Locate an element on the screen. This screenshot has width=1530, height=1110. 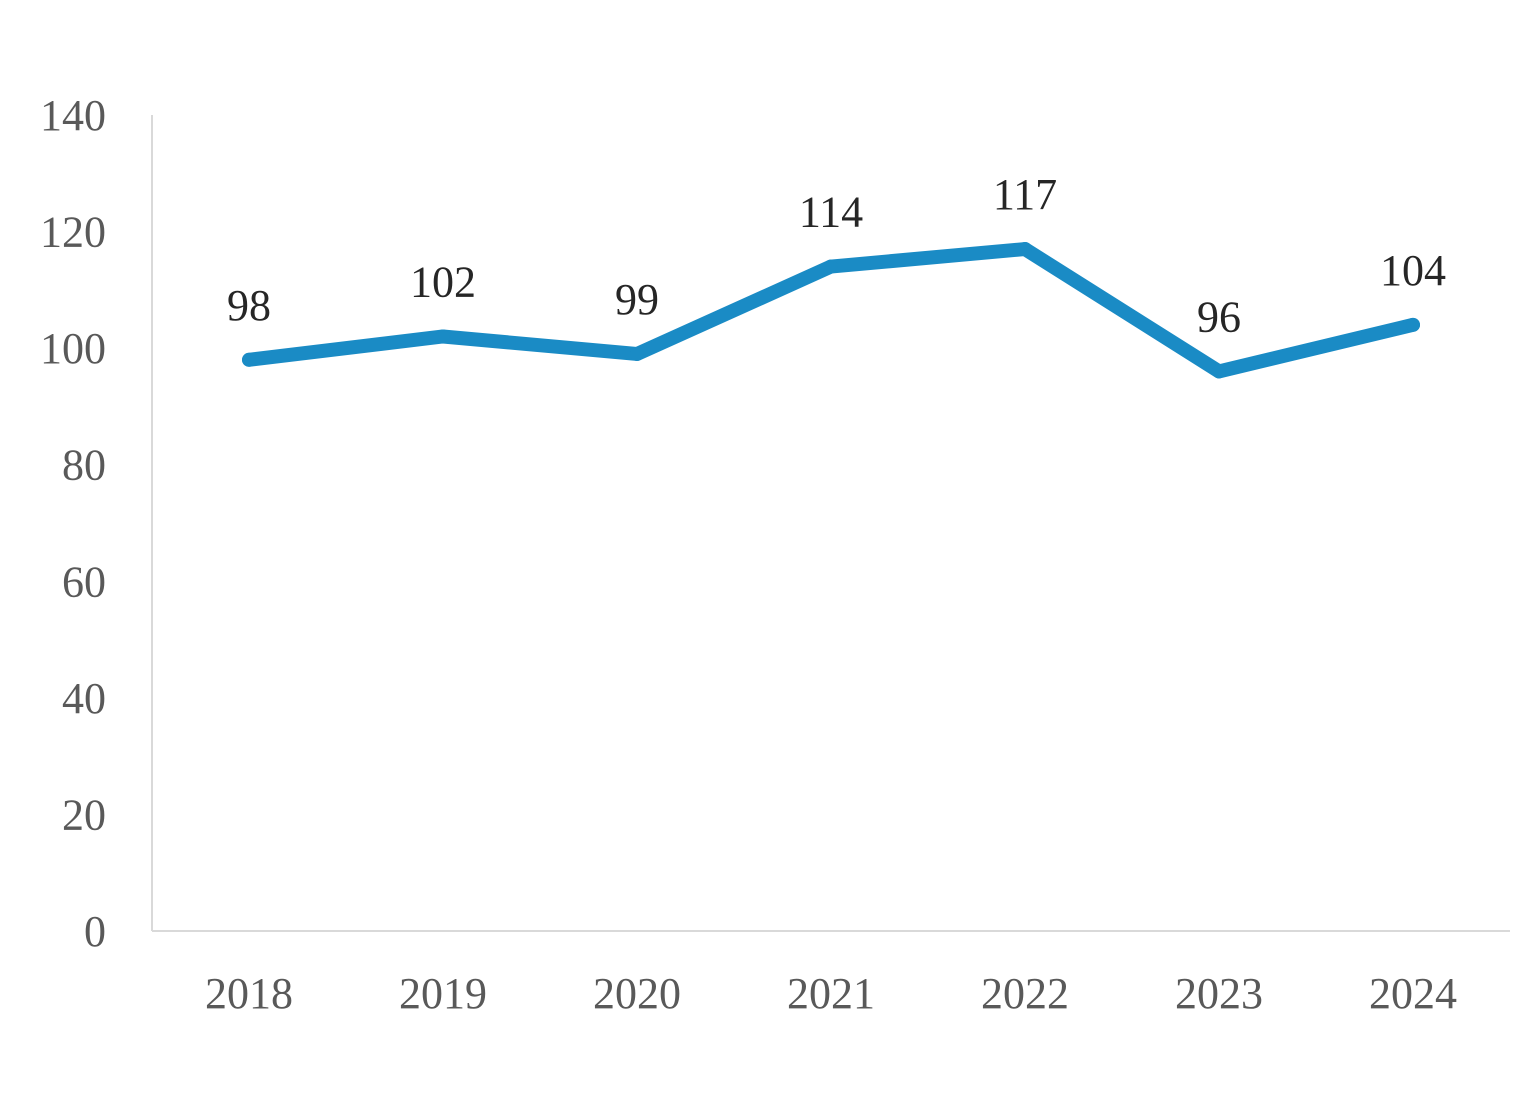
y-tick-label: 100 is located at coordinates (73, 348).